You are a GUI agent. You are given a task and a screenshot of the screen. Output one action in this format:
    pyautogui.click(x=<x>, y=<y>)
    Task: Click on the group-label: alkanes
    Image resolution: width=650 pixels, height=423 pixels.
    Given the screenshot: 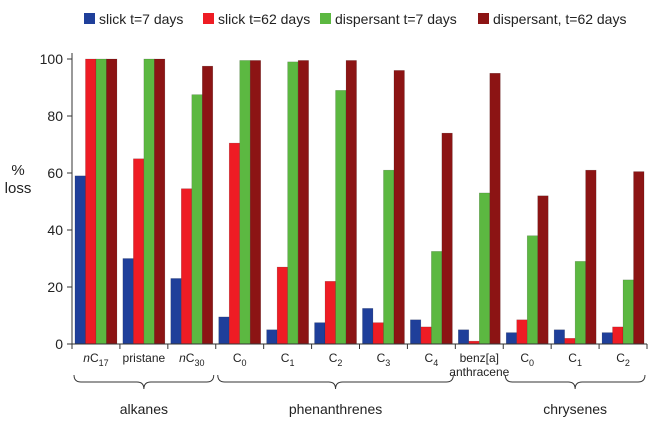 What is the action you would take?
    pyautogui.click(x=144, y=409)
    